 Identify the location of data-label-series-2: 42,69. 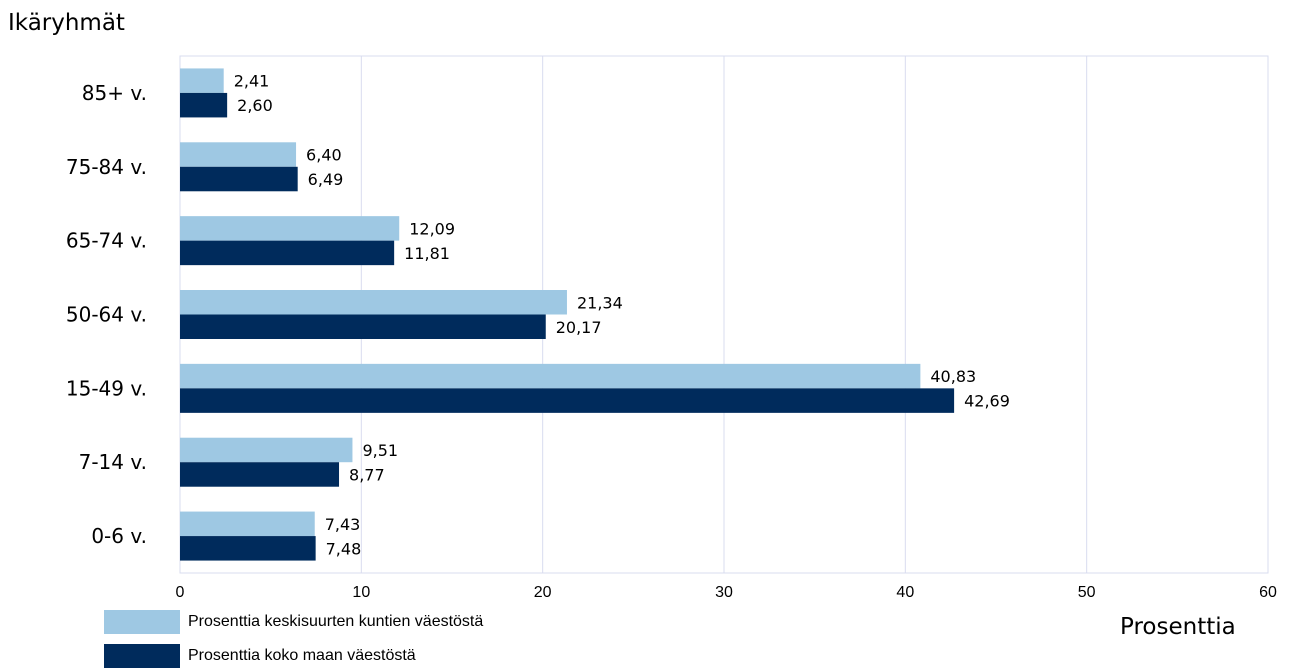
(987, 401).